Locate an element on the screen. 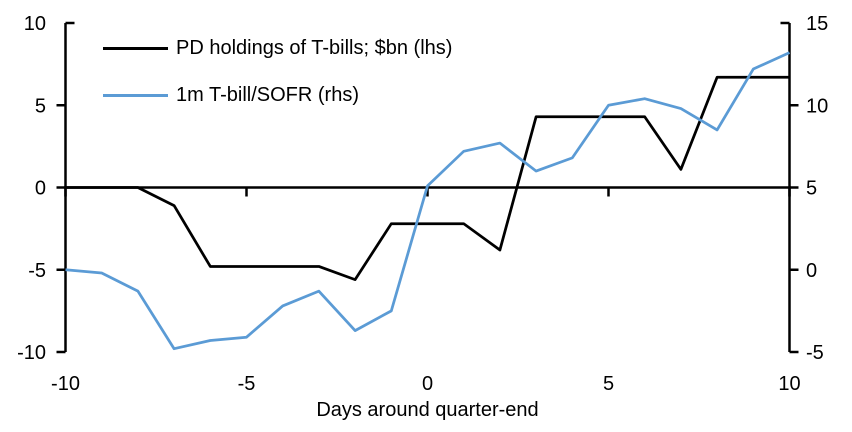  left-axis-tick-label: -10 is located at coordinates (31, 353).